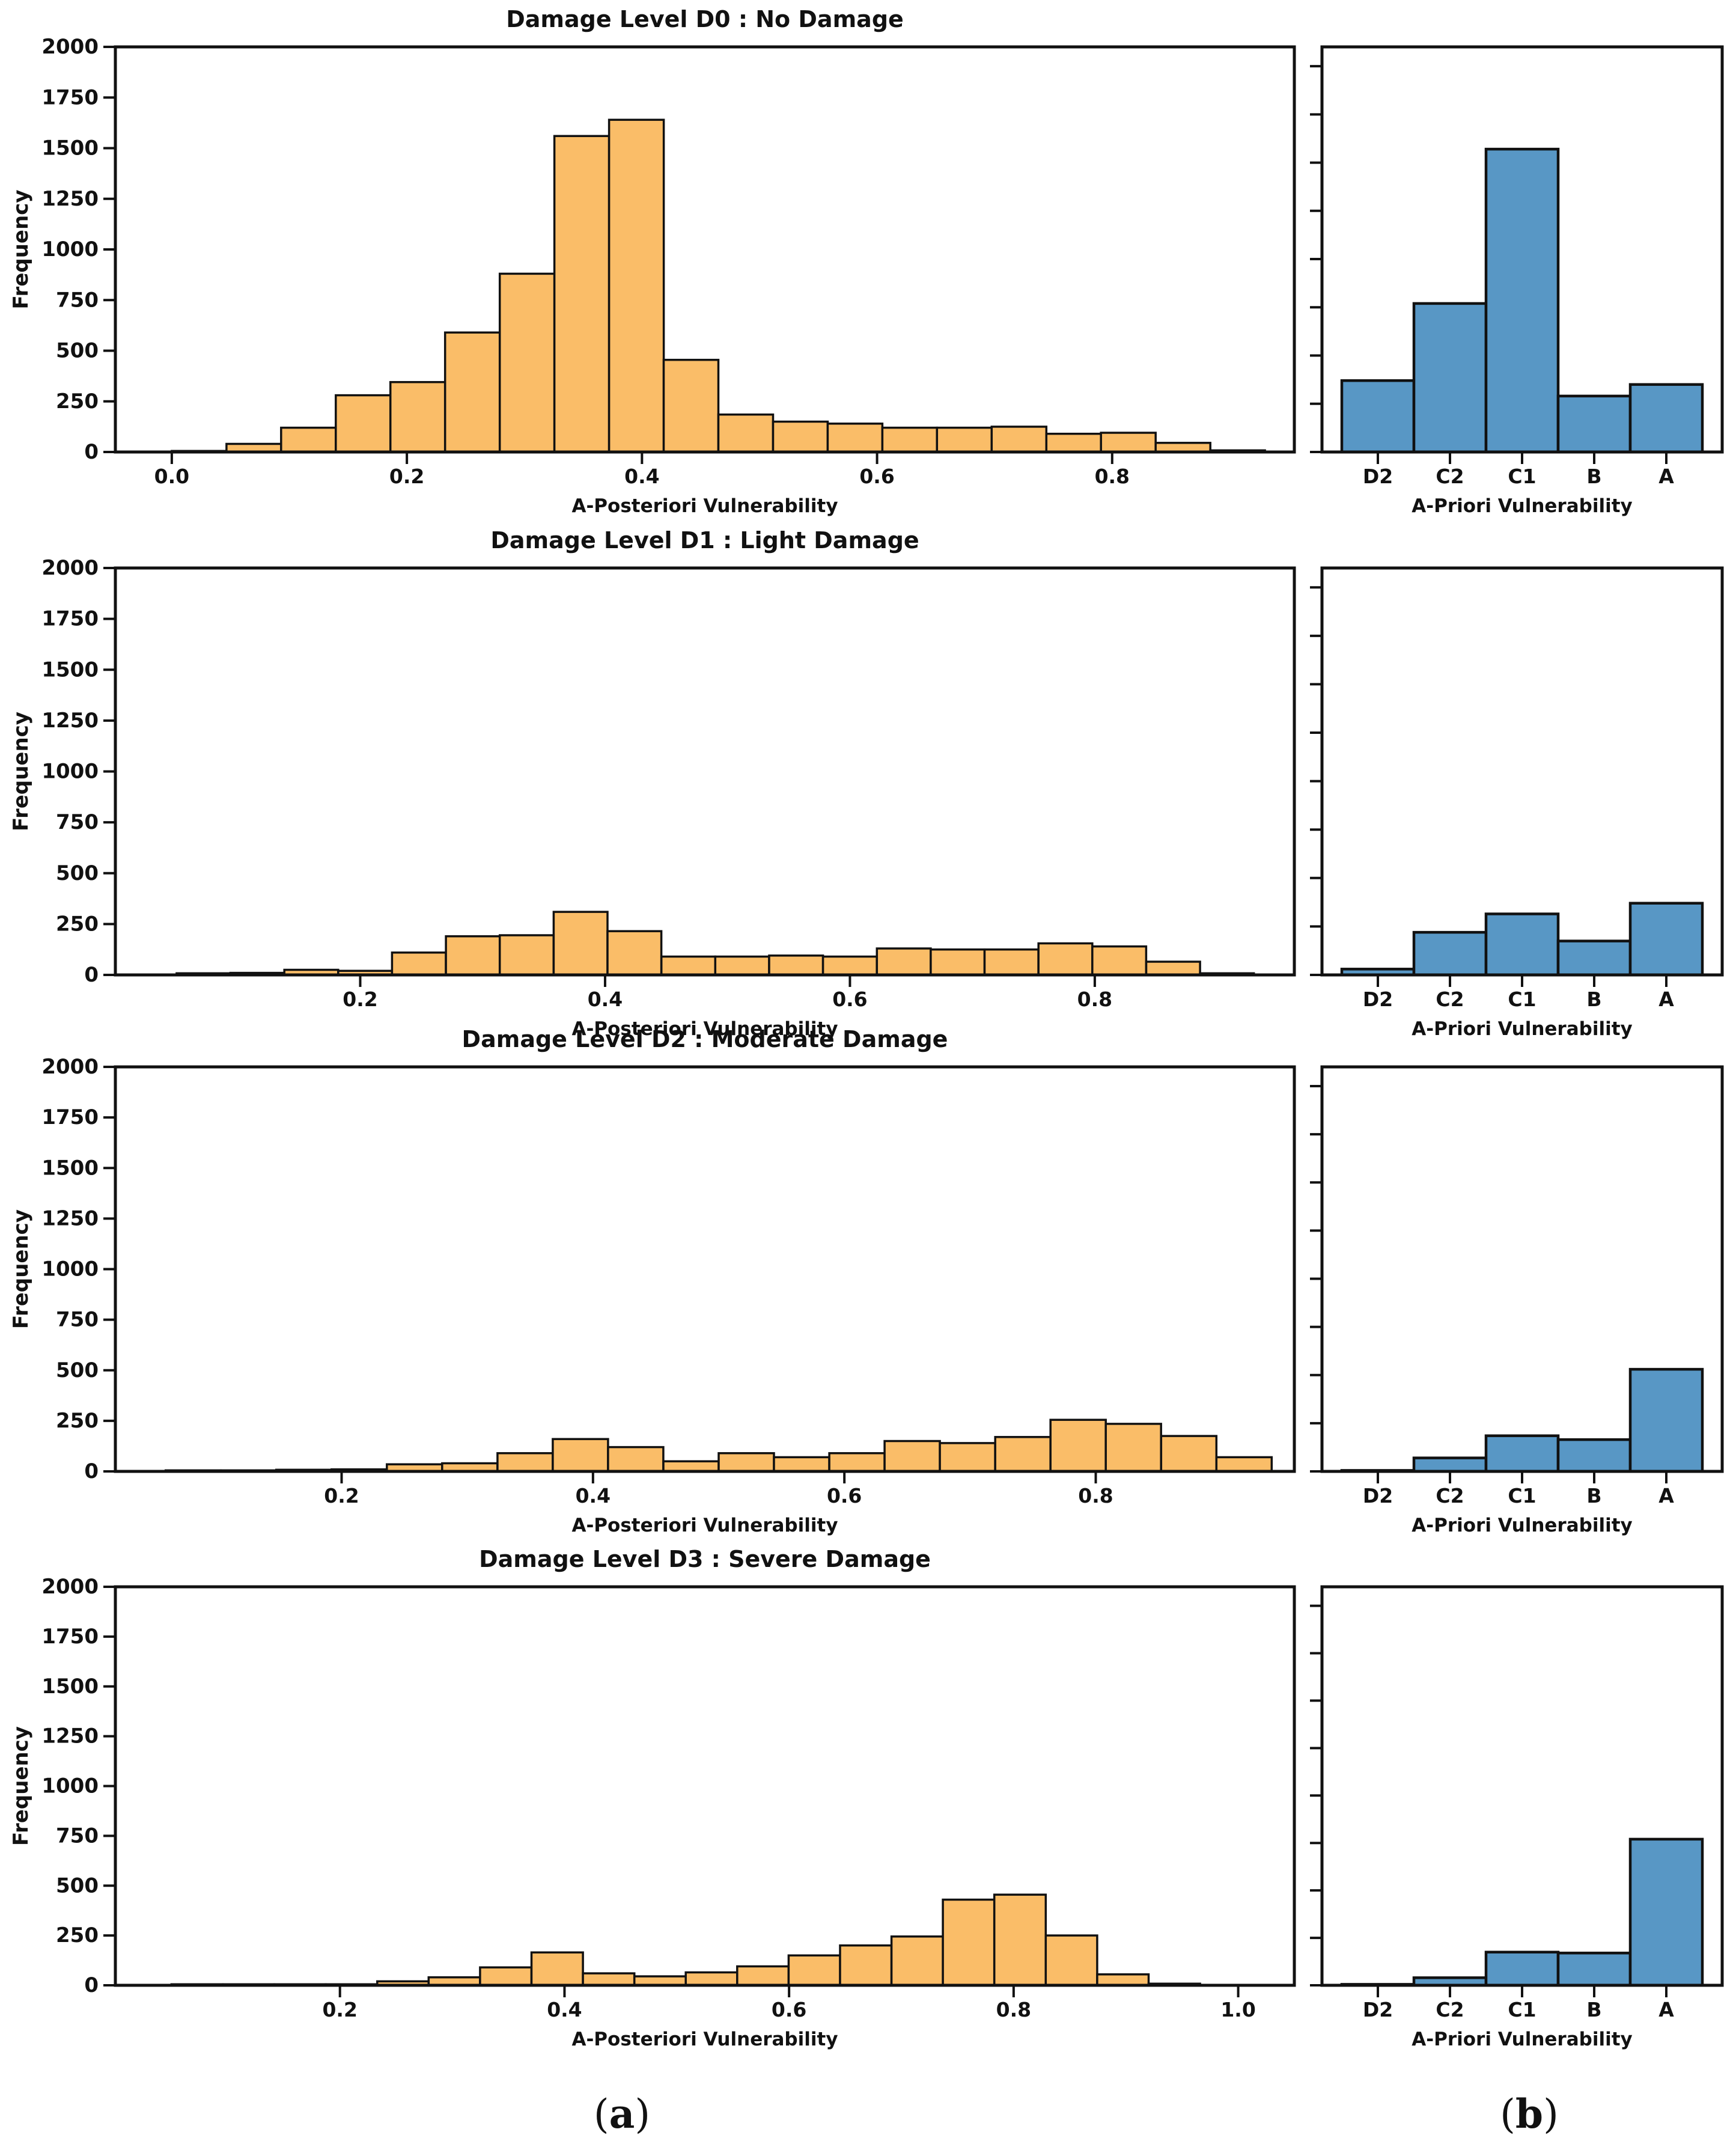  I want to click on x-tick-label: 0.0, so click(171, 477).